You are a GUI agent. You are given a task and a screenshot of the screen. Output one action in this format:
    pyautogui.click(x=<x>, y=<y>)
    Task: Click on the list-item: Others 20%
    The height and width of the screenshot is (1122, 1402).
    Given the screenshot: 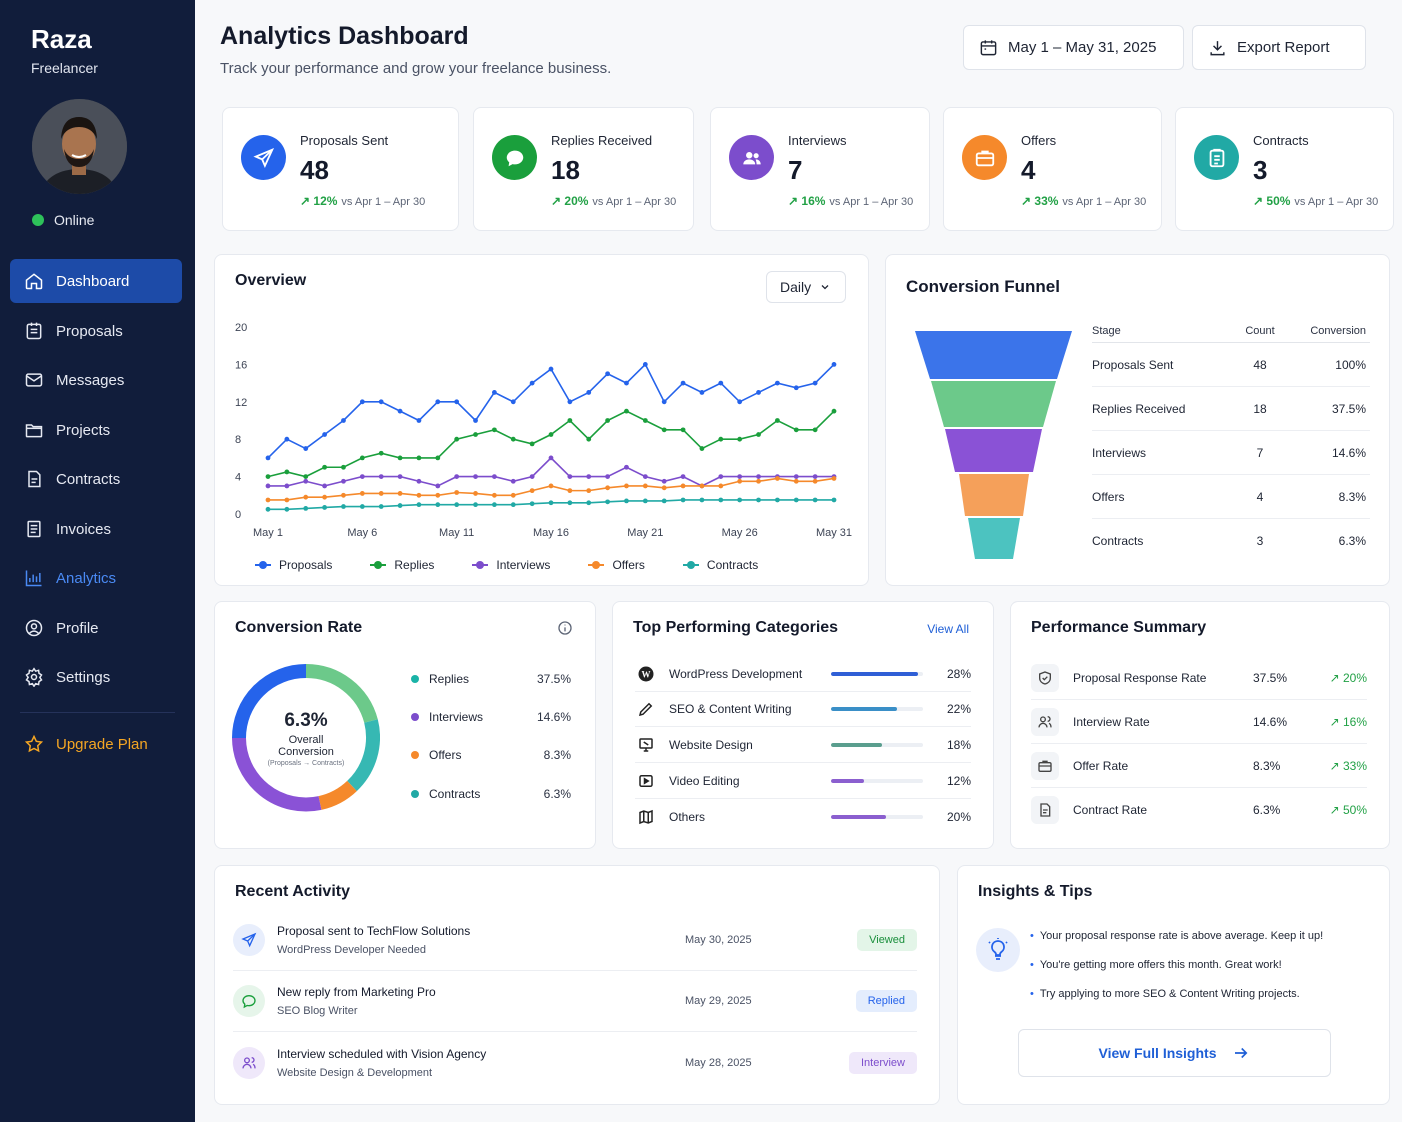 What is the action you would take?
    pyautogui.click(x=803, y=817)
    